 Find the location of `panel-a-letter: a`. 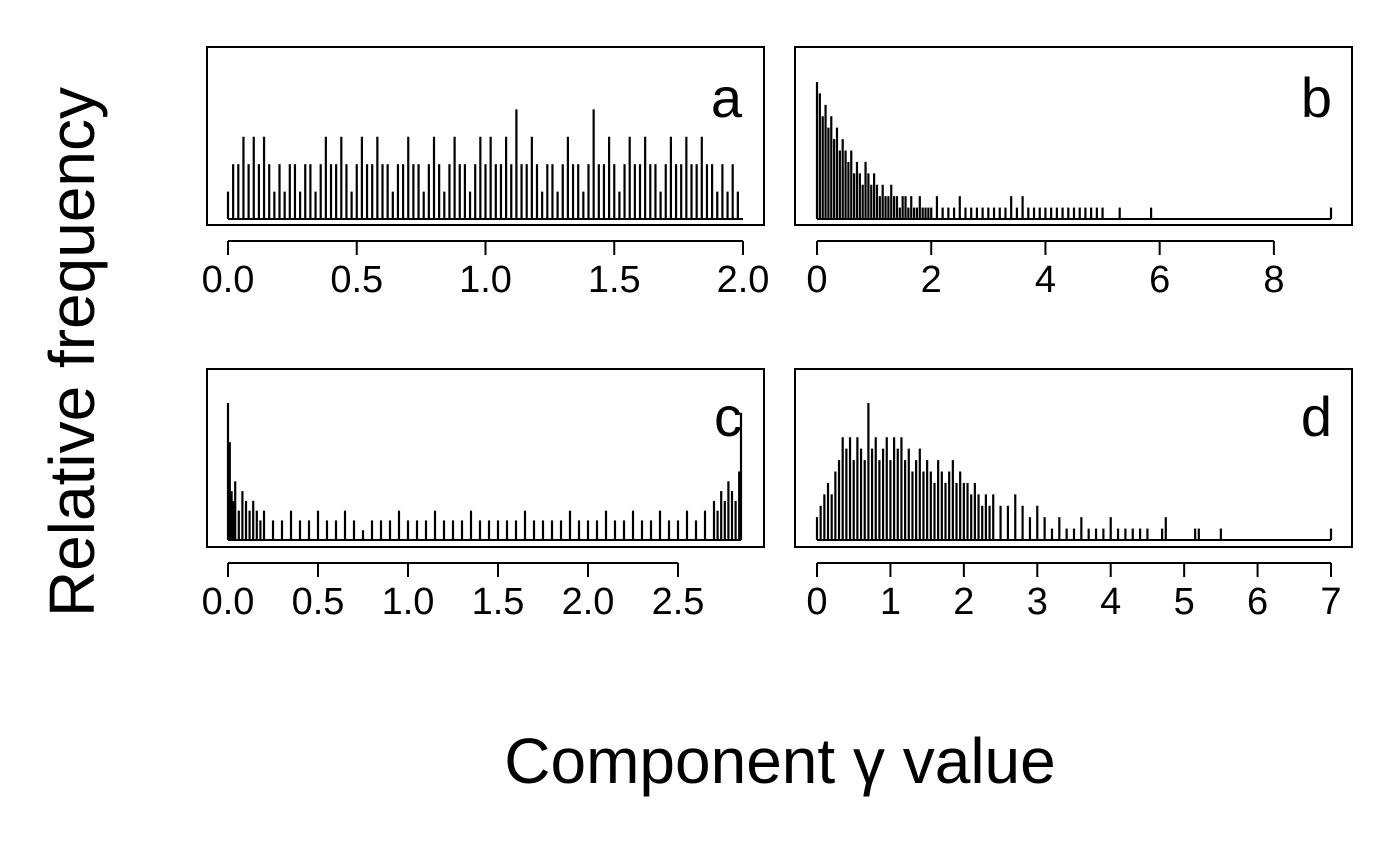

panel-a-letter: a is located at coordinates (727, 97).